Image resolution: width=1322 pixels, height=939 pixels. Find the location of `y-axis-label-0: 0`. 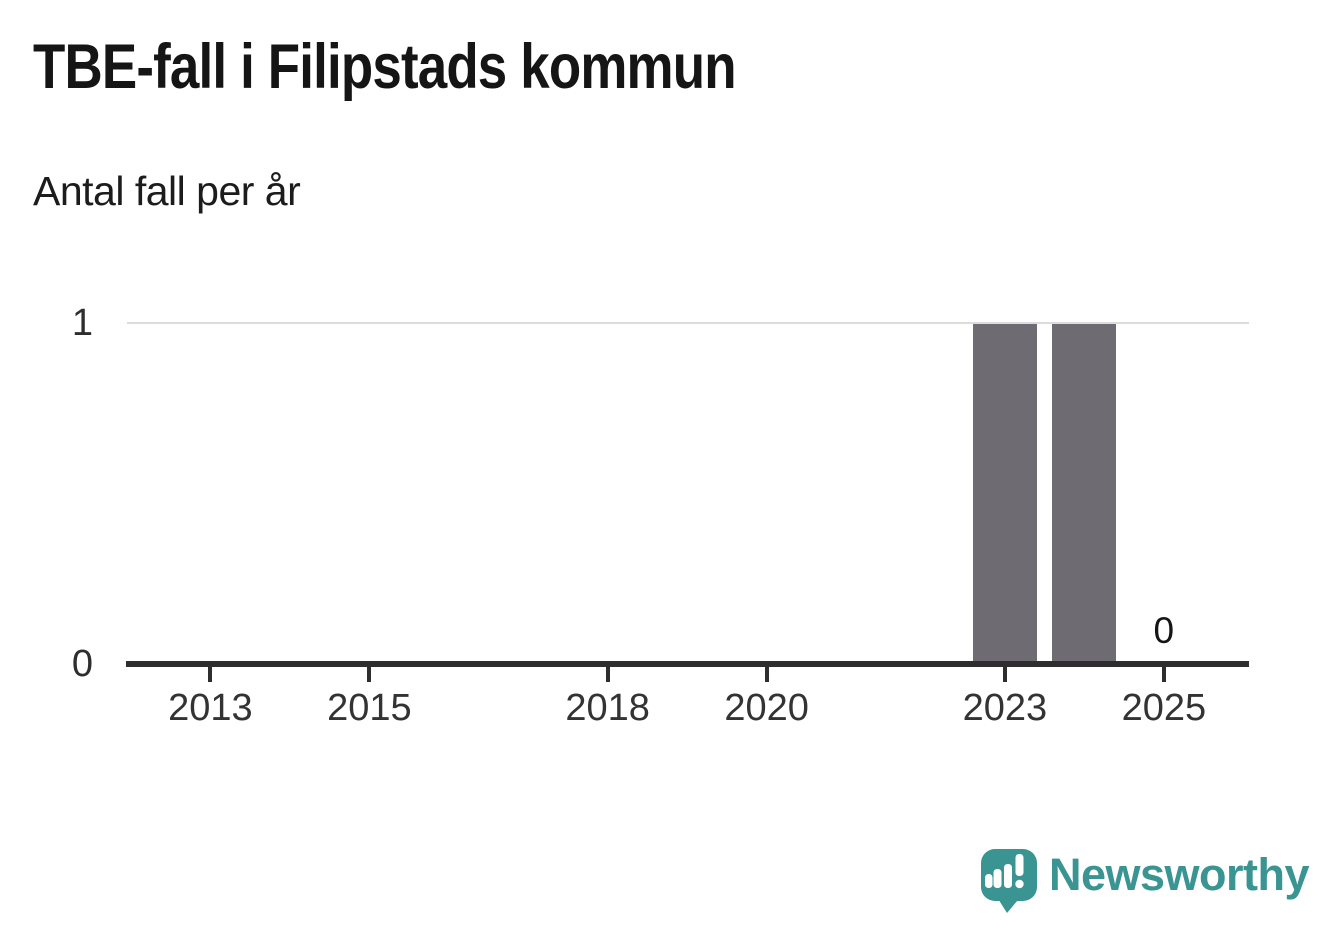

y-axis-label-0: 0 is located at coordinates (82, 664).